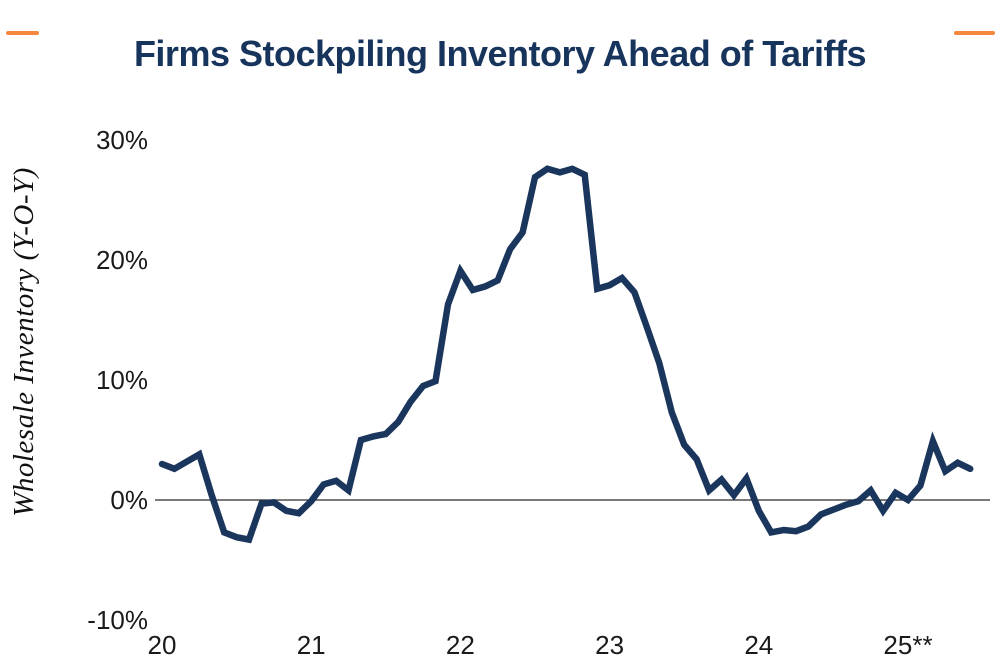 This screenshot has width=1000, height=667. Describe the element at coordinates (129, 500) in the screenshot. I see `y-tick-label: 0%` at that location.